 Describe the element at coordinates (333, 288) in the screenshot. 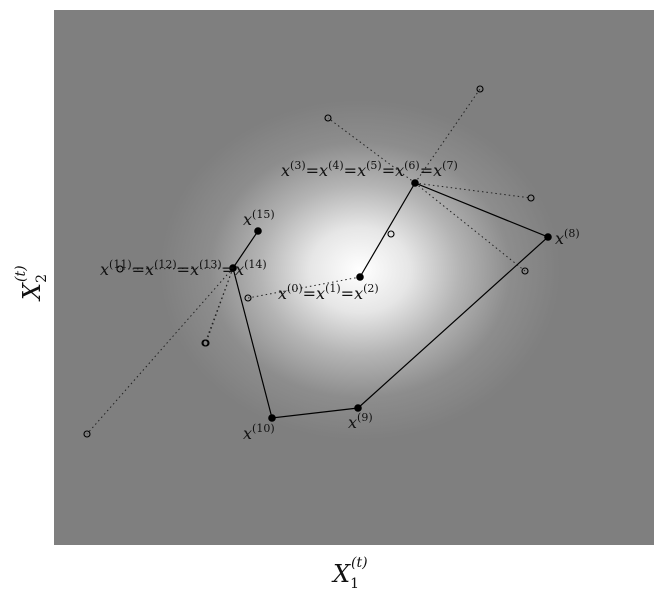

I see `label-superscript: (1)` at that location.